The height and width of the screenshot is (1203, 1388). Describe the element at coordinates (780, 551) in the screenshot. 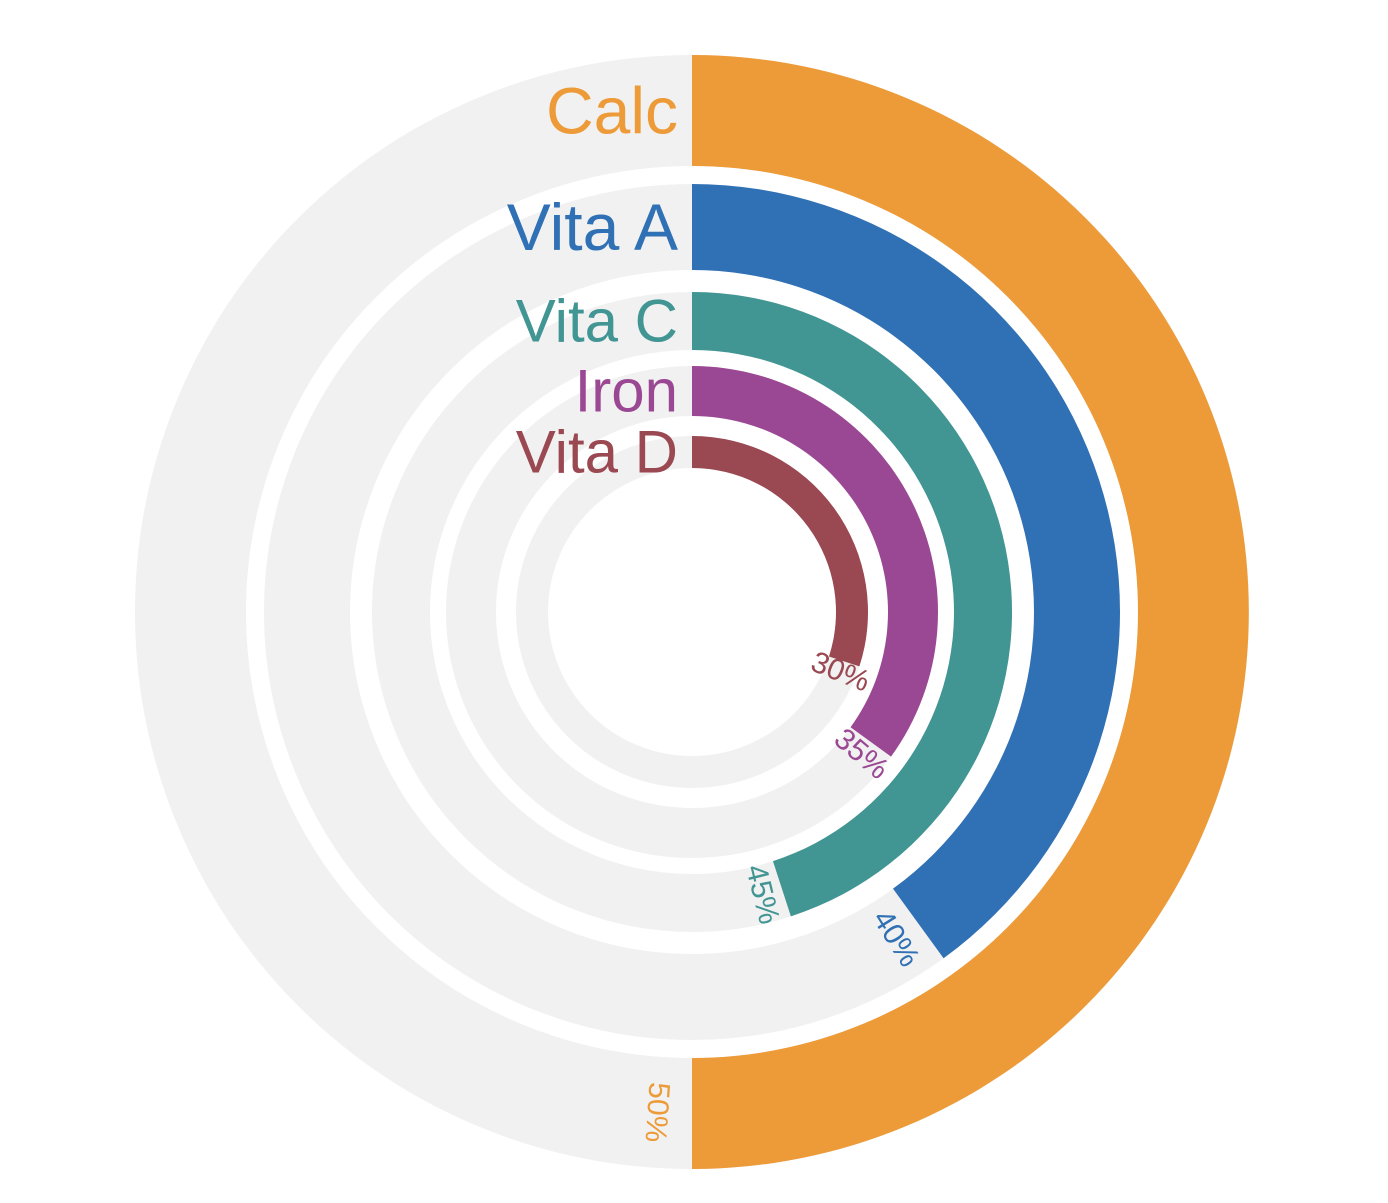

I see `bar-vita-d` at that location.